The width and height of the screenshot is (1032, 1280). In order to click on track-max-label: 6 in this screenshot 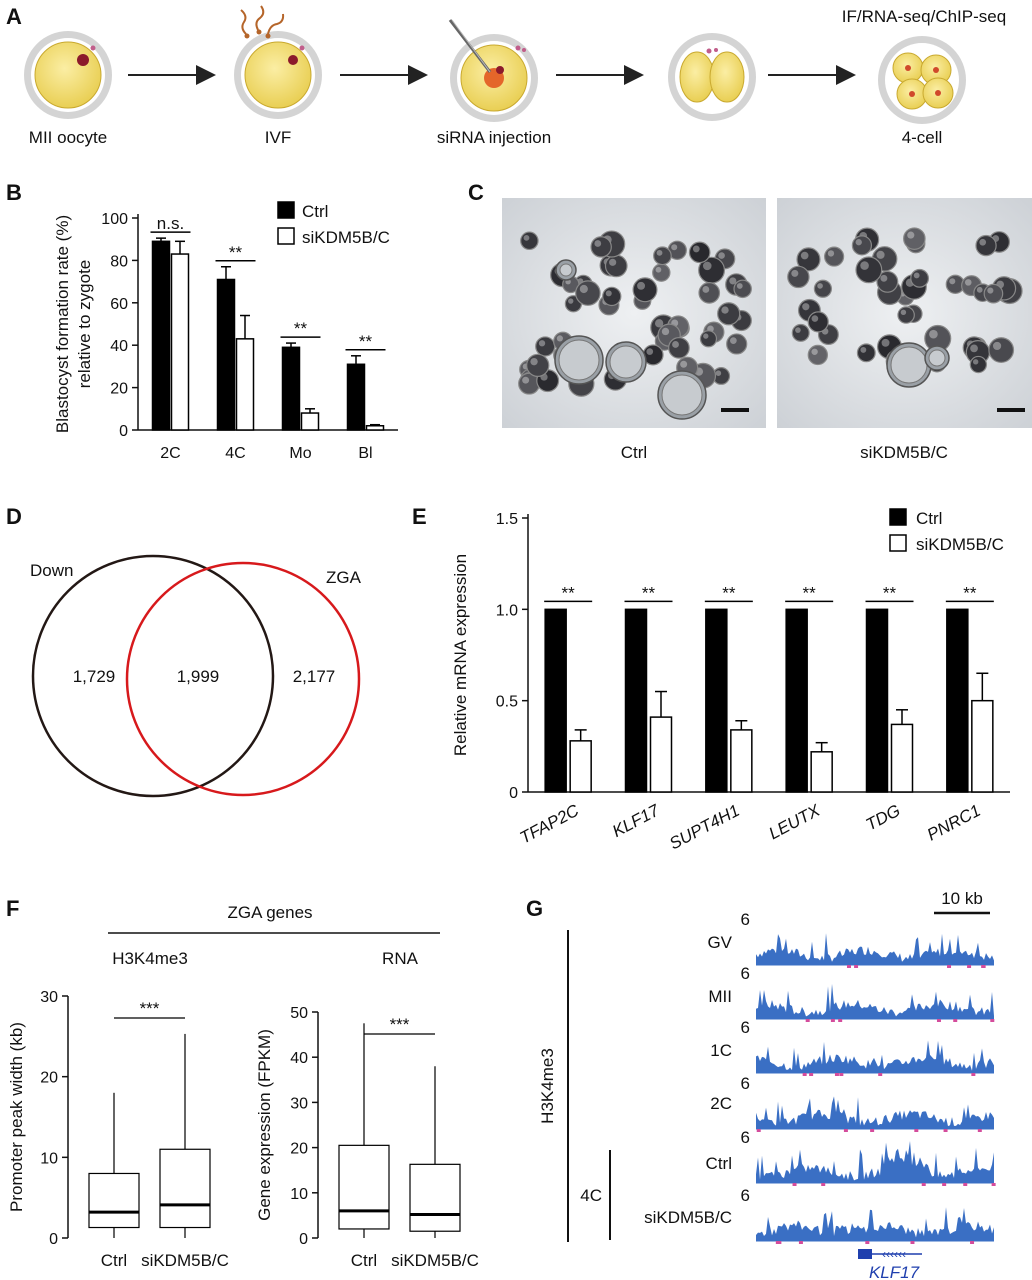, I will do `click(745, 1195)`.